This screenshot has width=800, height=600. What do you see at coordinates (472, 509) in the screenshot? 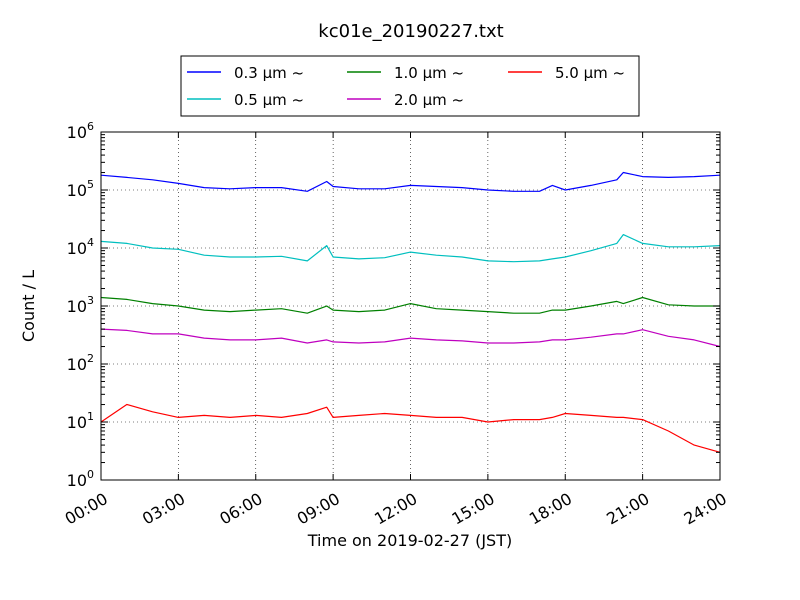
I see `x-tick-label: 15:00` at bounding box center [472, 509].